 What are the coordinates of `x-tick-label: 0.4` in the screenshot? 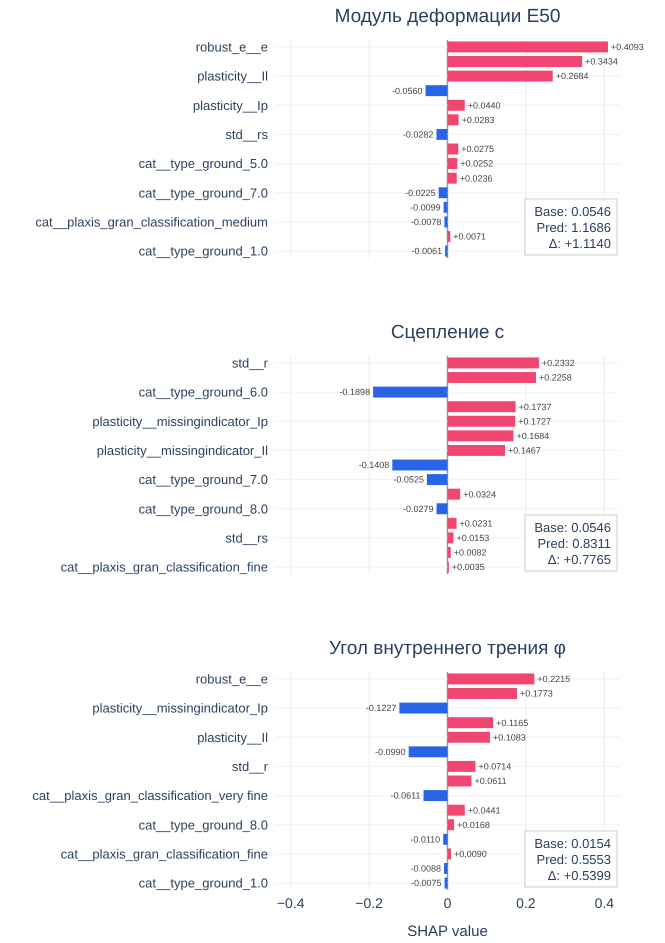 It's located at (604, 903).